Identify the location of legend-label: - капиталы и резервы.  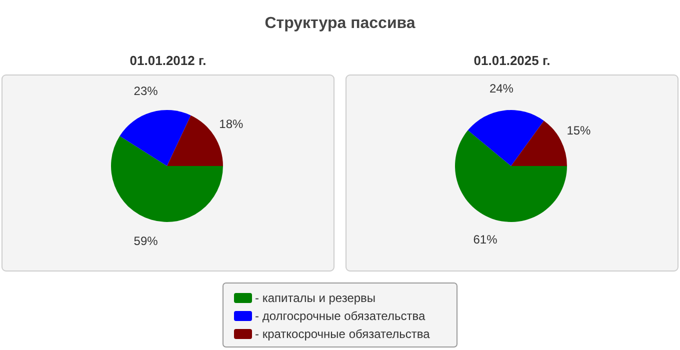
(315, 298).